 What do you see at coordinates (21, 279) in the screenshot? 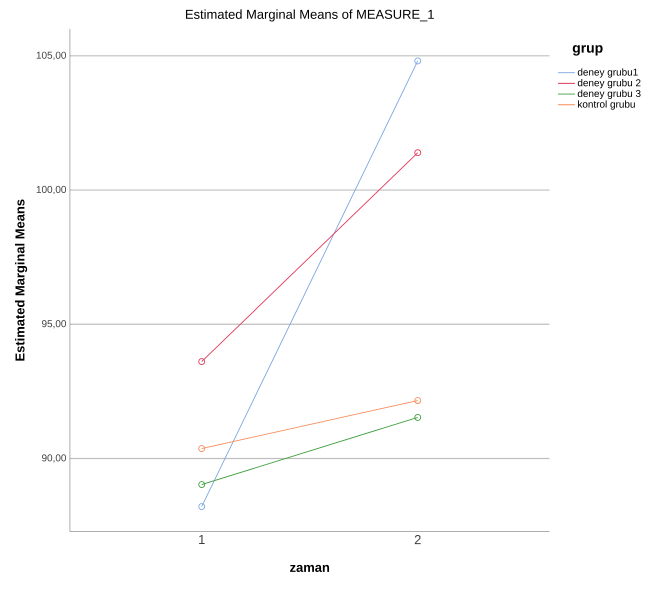
I see `y-axis-title: Estimated Marginal Means` at bounding box center [21, 279].